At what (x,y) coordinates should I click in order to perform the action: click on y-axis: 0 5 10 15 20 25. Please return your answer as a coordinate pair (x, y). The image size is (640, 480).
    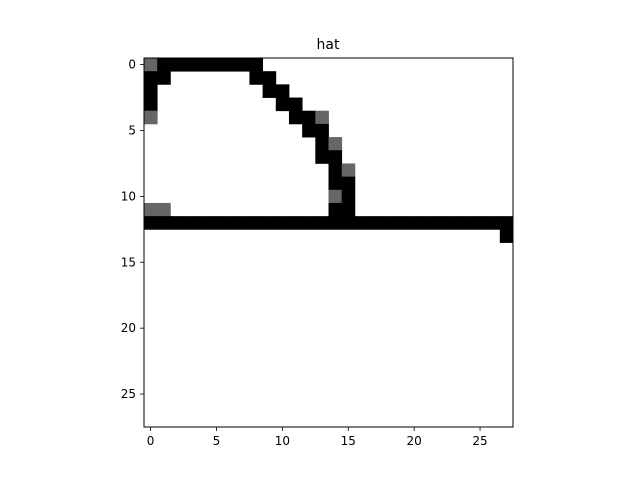
    Looking at the image, I should click on (132, 229).